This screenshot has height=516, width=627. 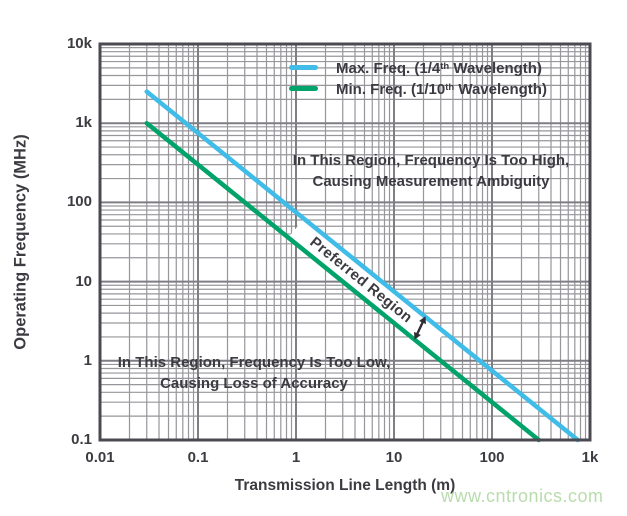 What do you see at coordinates (100, 457) in the screenshot?
I see `x-tick-label: 0.01` at bounding box center [100, 457].